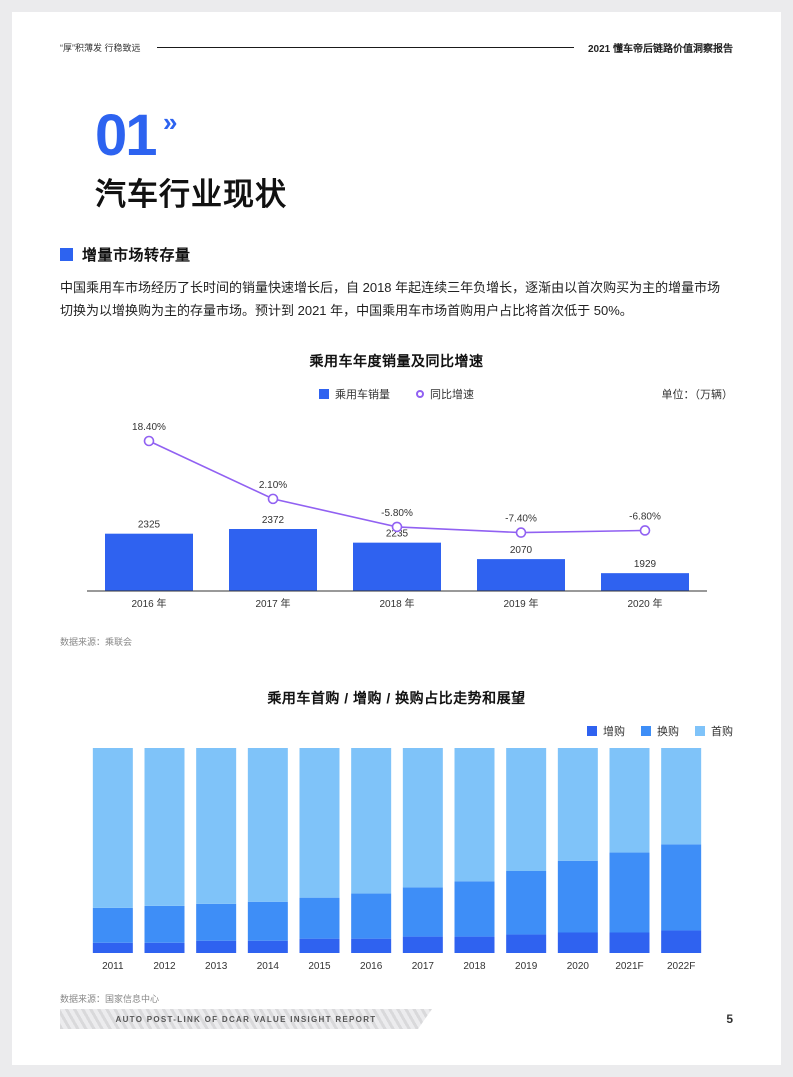 The height and width of the screenshot is (1077, 793). Describe the element at coordinates (272, 484) in the screenshot. I see `growth-point-label: 2.10%` at that location.